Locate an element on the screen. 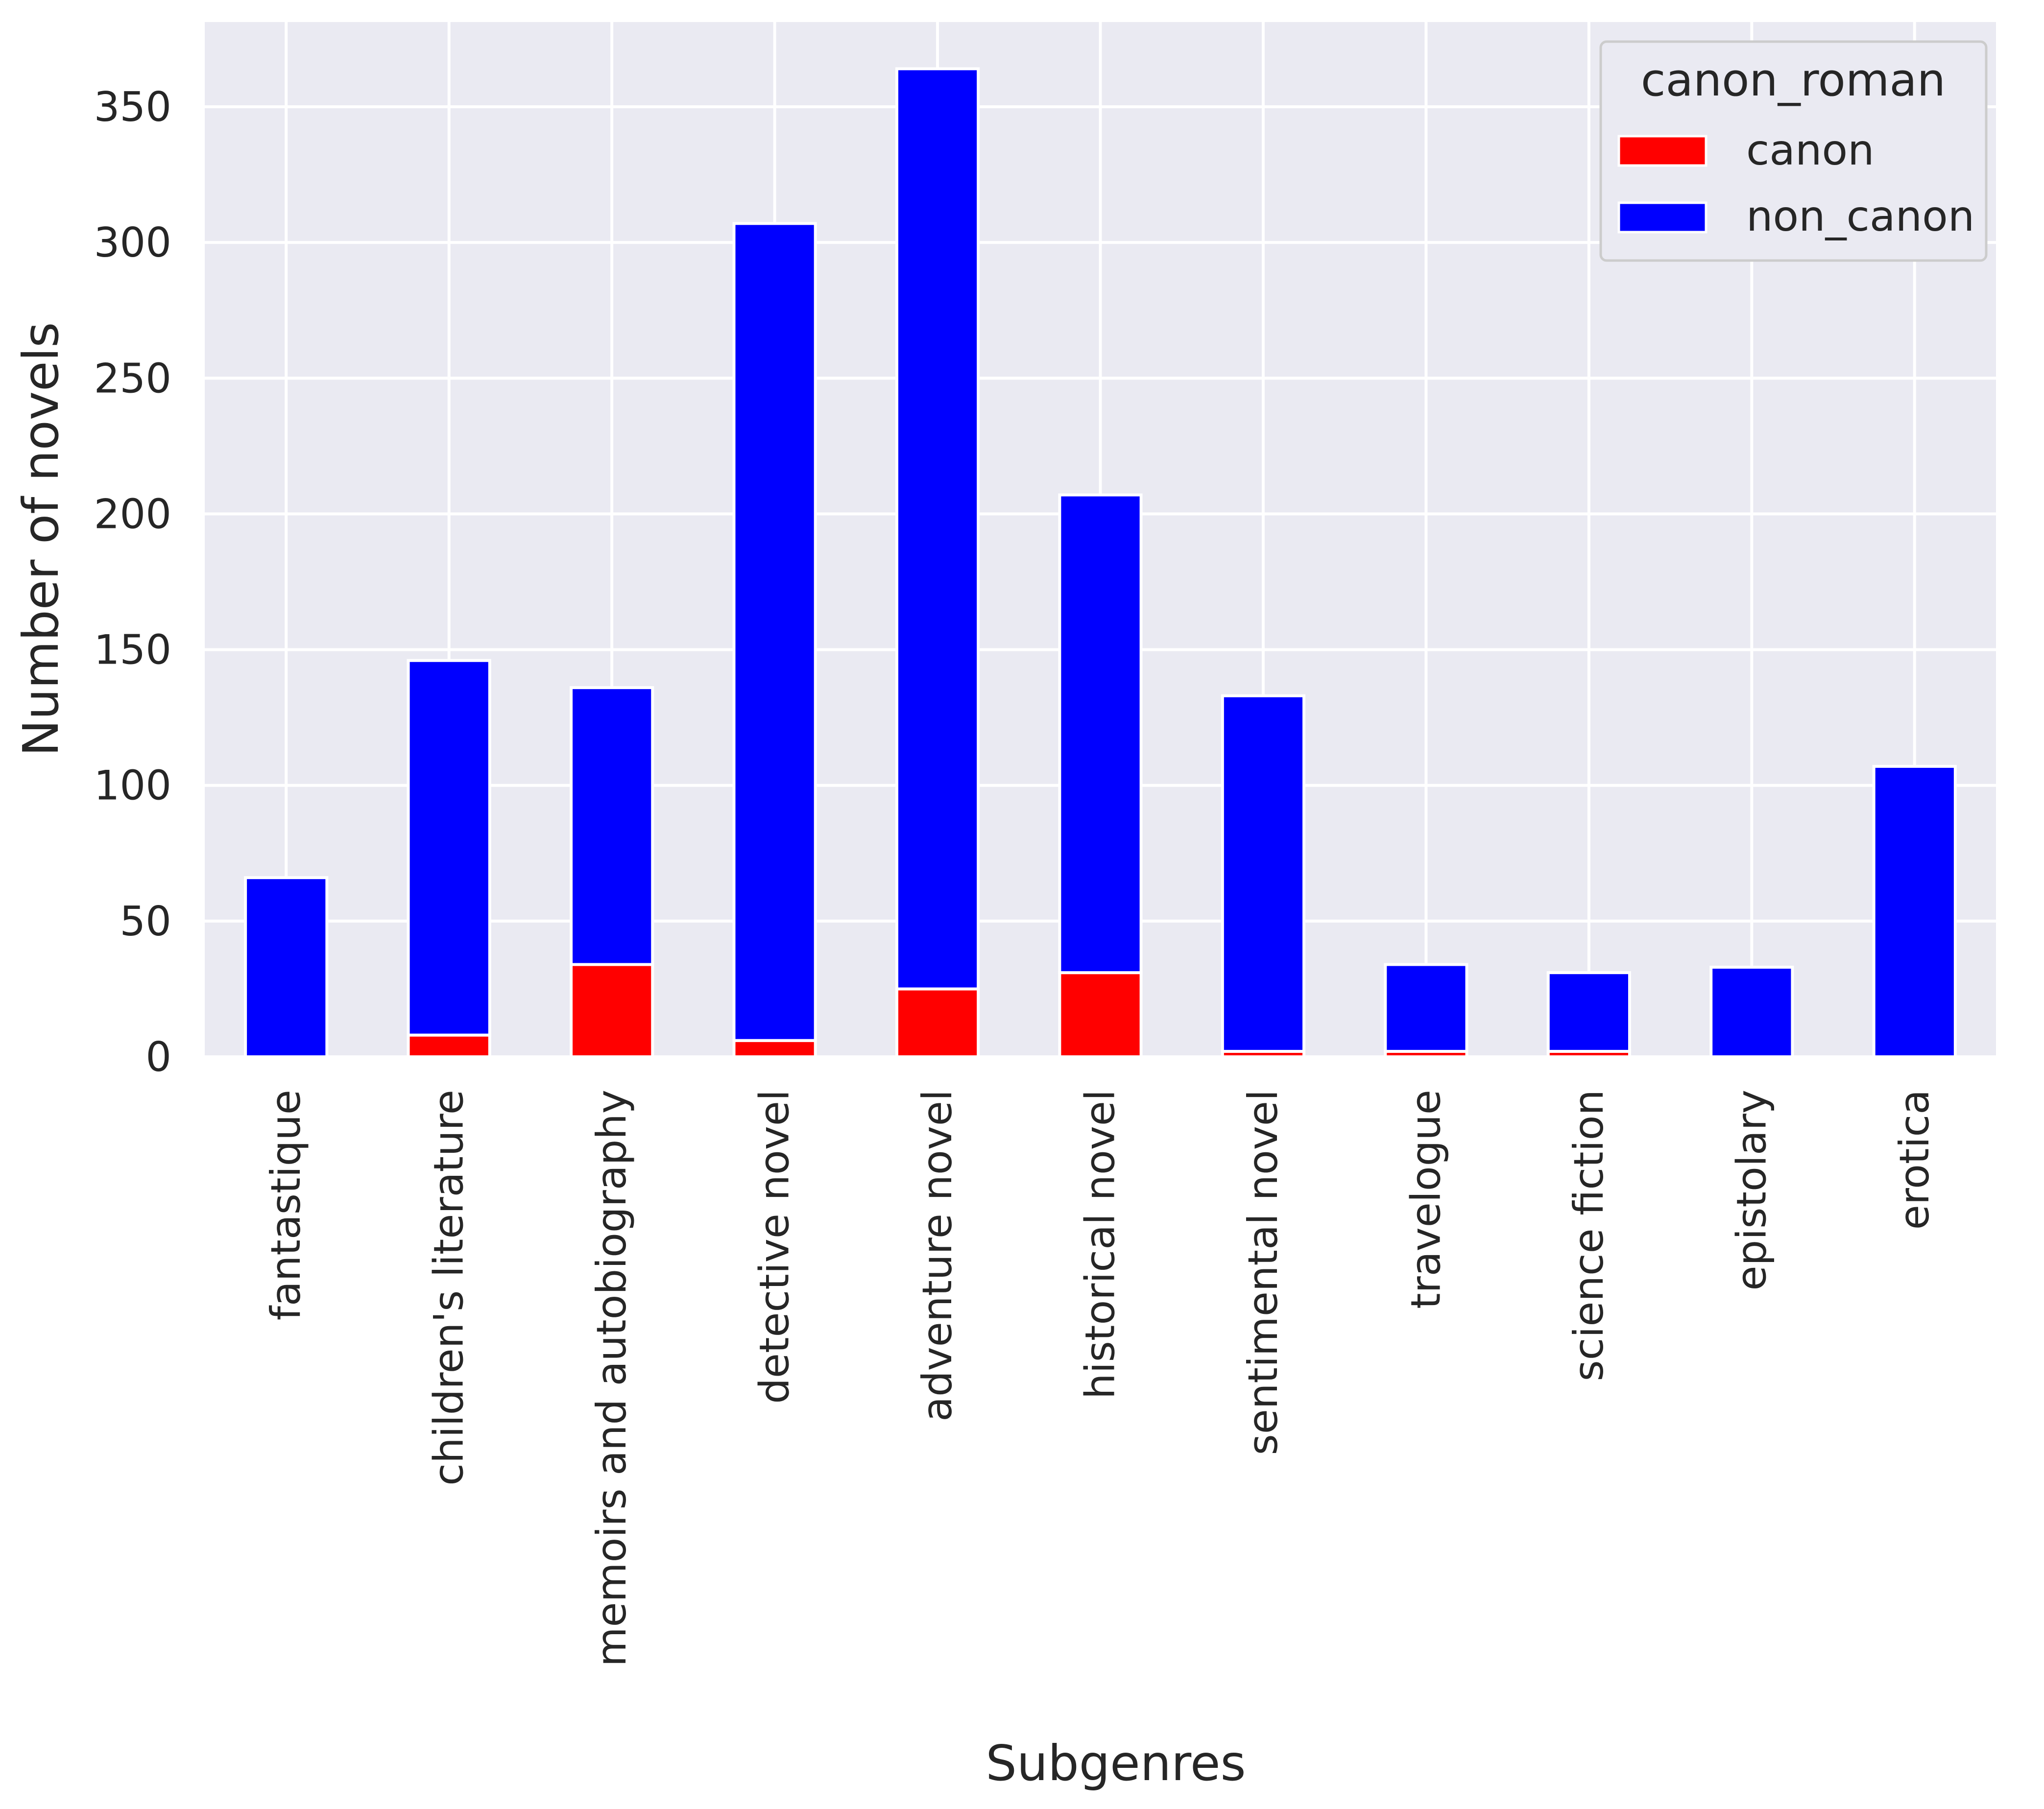 This screenshot has height=1809, width=2044. x-tick-label: historical novel is located at coordinates (1101, 1244).